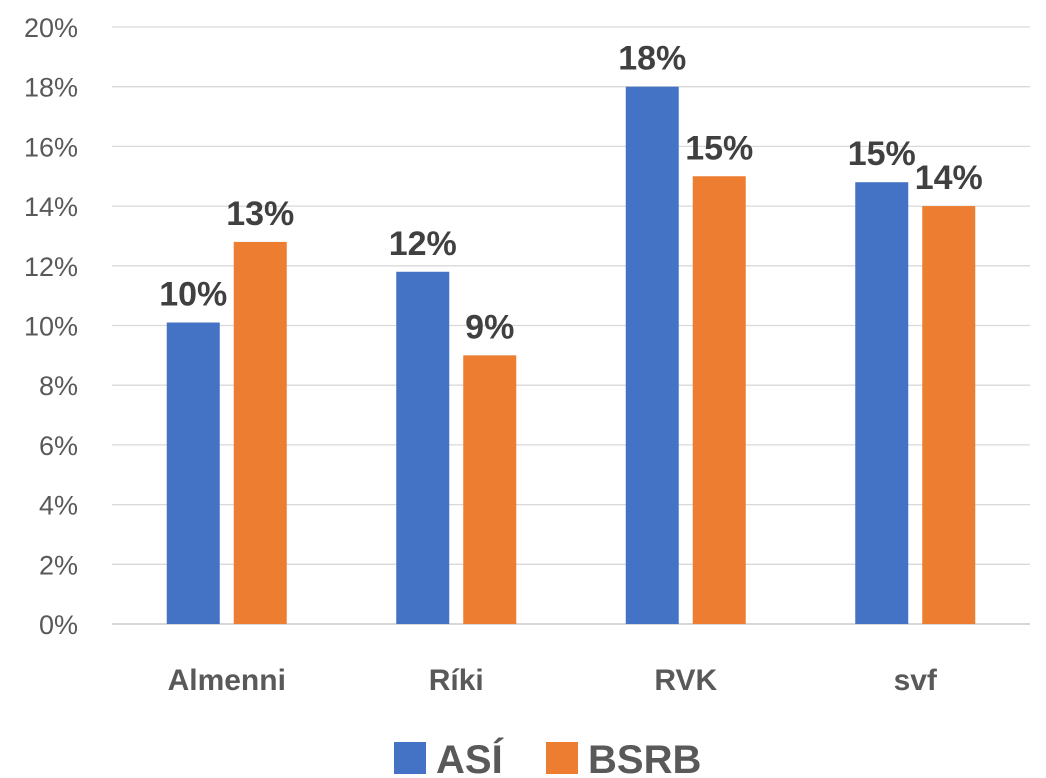 The width and height of the screenshot is (1046, 778). What do you see at coordinates (423, 244) in the screenshot?
I see `data-label: 12%` at bounding box center [423, 244].